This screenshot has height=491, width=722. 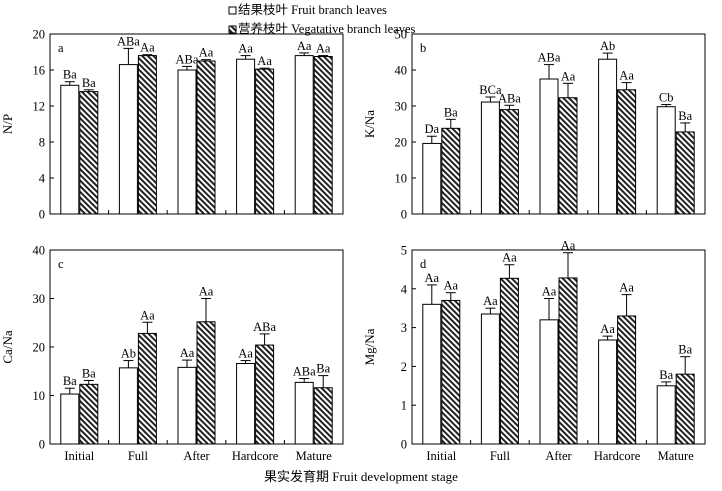 I want to click on x-category-label: Full, so click(x=500, y=456).